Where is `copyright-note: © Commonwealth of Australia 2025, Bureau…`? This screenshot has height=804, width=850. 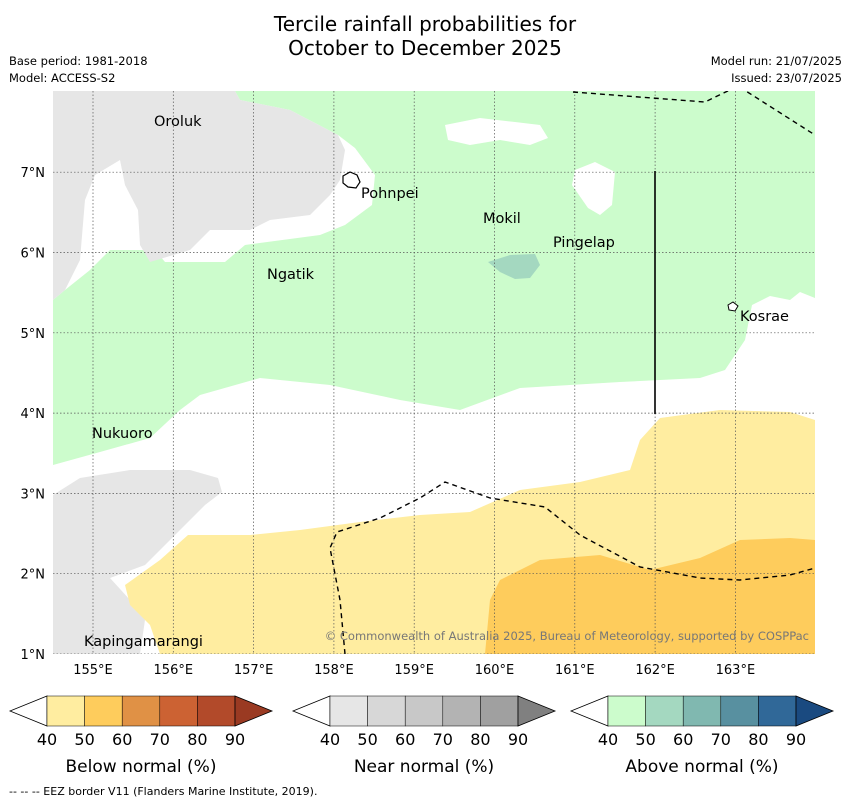
copyright-note: © Commonwealth of Australia 2025, Bureau… is located at coordinates (567, 636).